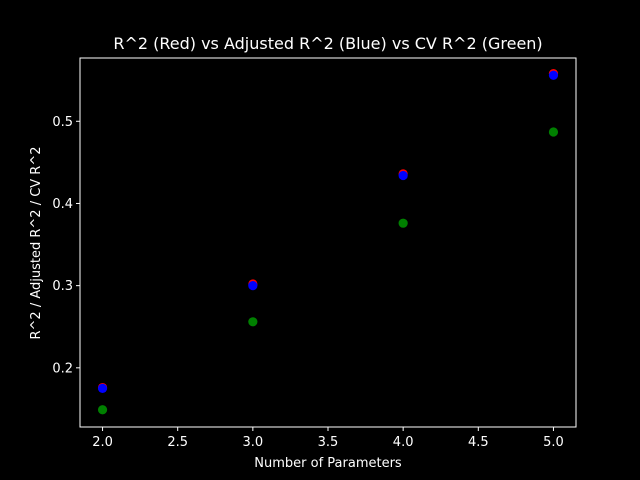 The width and height of the screenshot is (640, 480). What do you see at coordinates (553, 442) in the screenshot?
I see `x-tick-label: 5.0` at bounding box center [553, 442].